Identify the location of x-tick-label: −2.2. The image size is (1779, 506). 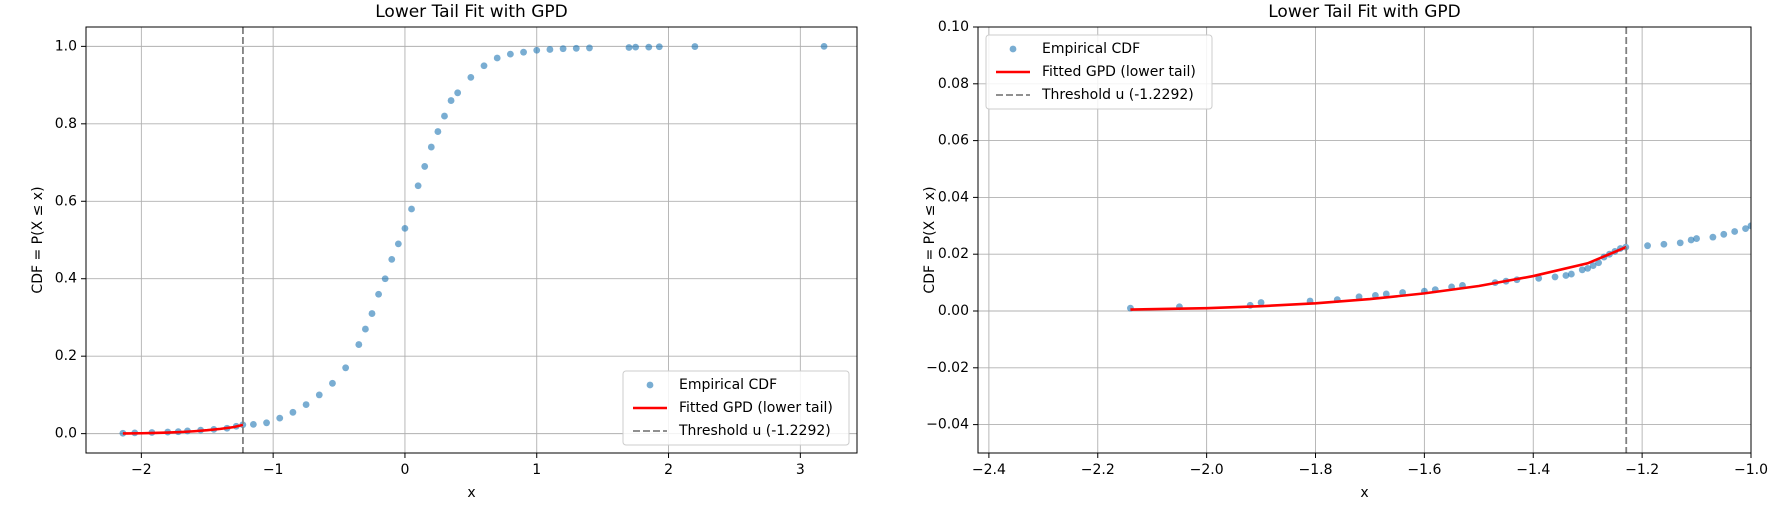
(1098, 470).